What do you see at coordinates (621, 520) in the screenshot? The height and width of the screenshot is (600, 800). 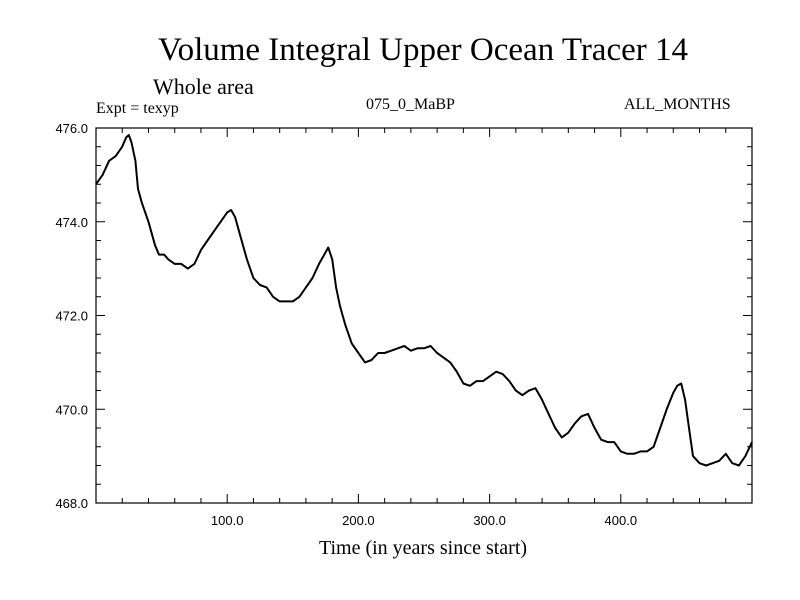 I see `x-tick-label: 400.0` at bounding box center [621, 520].